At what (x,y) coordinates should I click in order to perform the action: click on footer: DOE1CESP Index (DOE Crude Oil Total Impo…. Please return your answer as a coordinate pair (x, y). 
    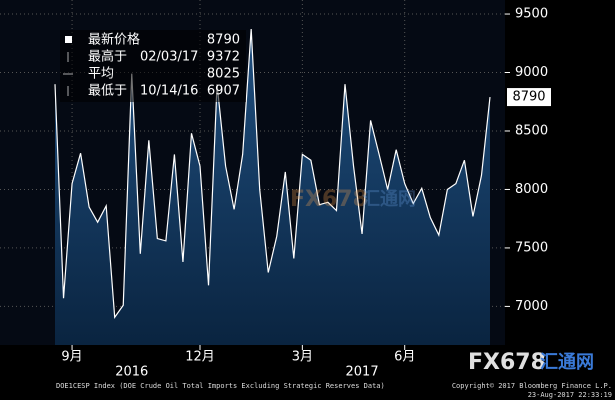
    Looking at the image, I should click on (220, 386).